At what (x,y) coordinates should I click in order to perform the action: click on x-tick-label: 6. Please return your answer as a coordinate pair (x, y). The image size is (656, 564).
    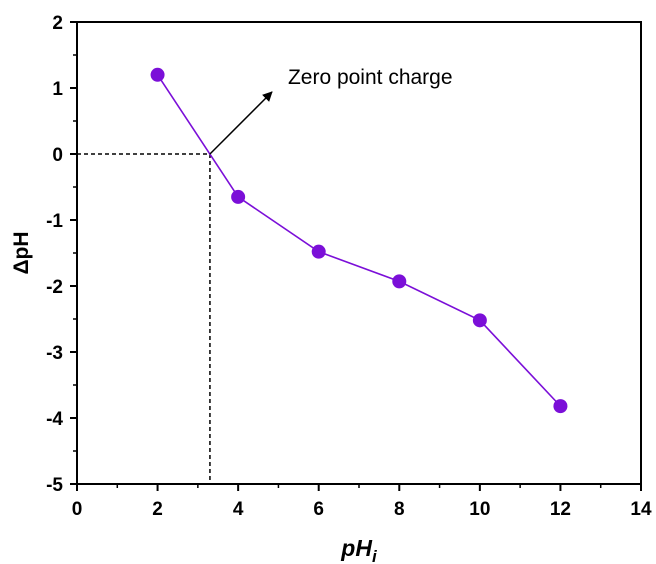
    Looking at the image, I should click on (318, 509).